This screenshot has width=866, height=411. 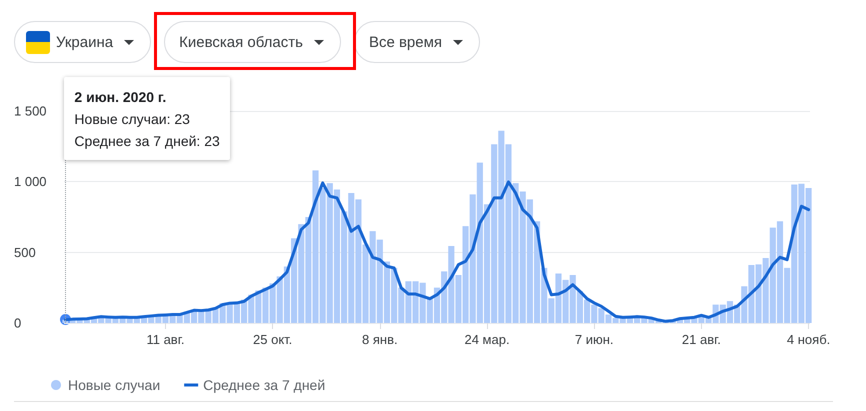 I want to click on legend-label: Новые случаи, so click(x=114, y=385).